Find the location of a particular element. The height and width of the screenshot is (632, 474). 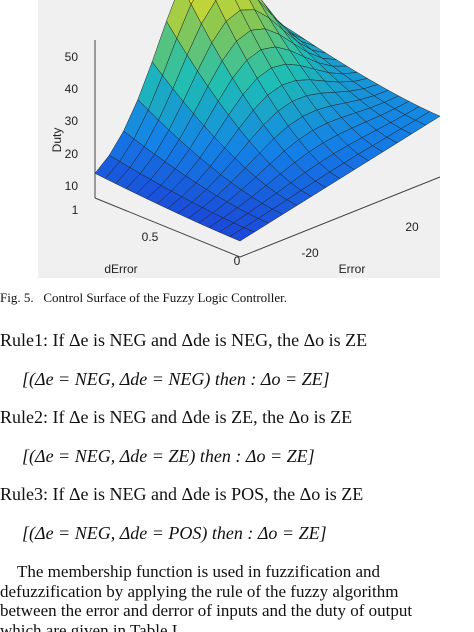

x-tick-label: -20 is located at coordinates (310, 253).